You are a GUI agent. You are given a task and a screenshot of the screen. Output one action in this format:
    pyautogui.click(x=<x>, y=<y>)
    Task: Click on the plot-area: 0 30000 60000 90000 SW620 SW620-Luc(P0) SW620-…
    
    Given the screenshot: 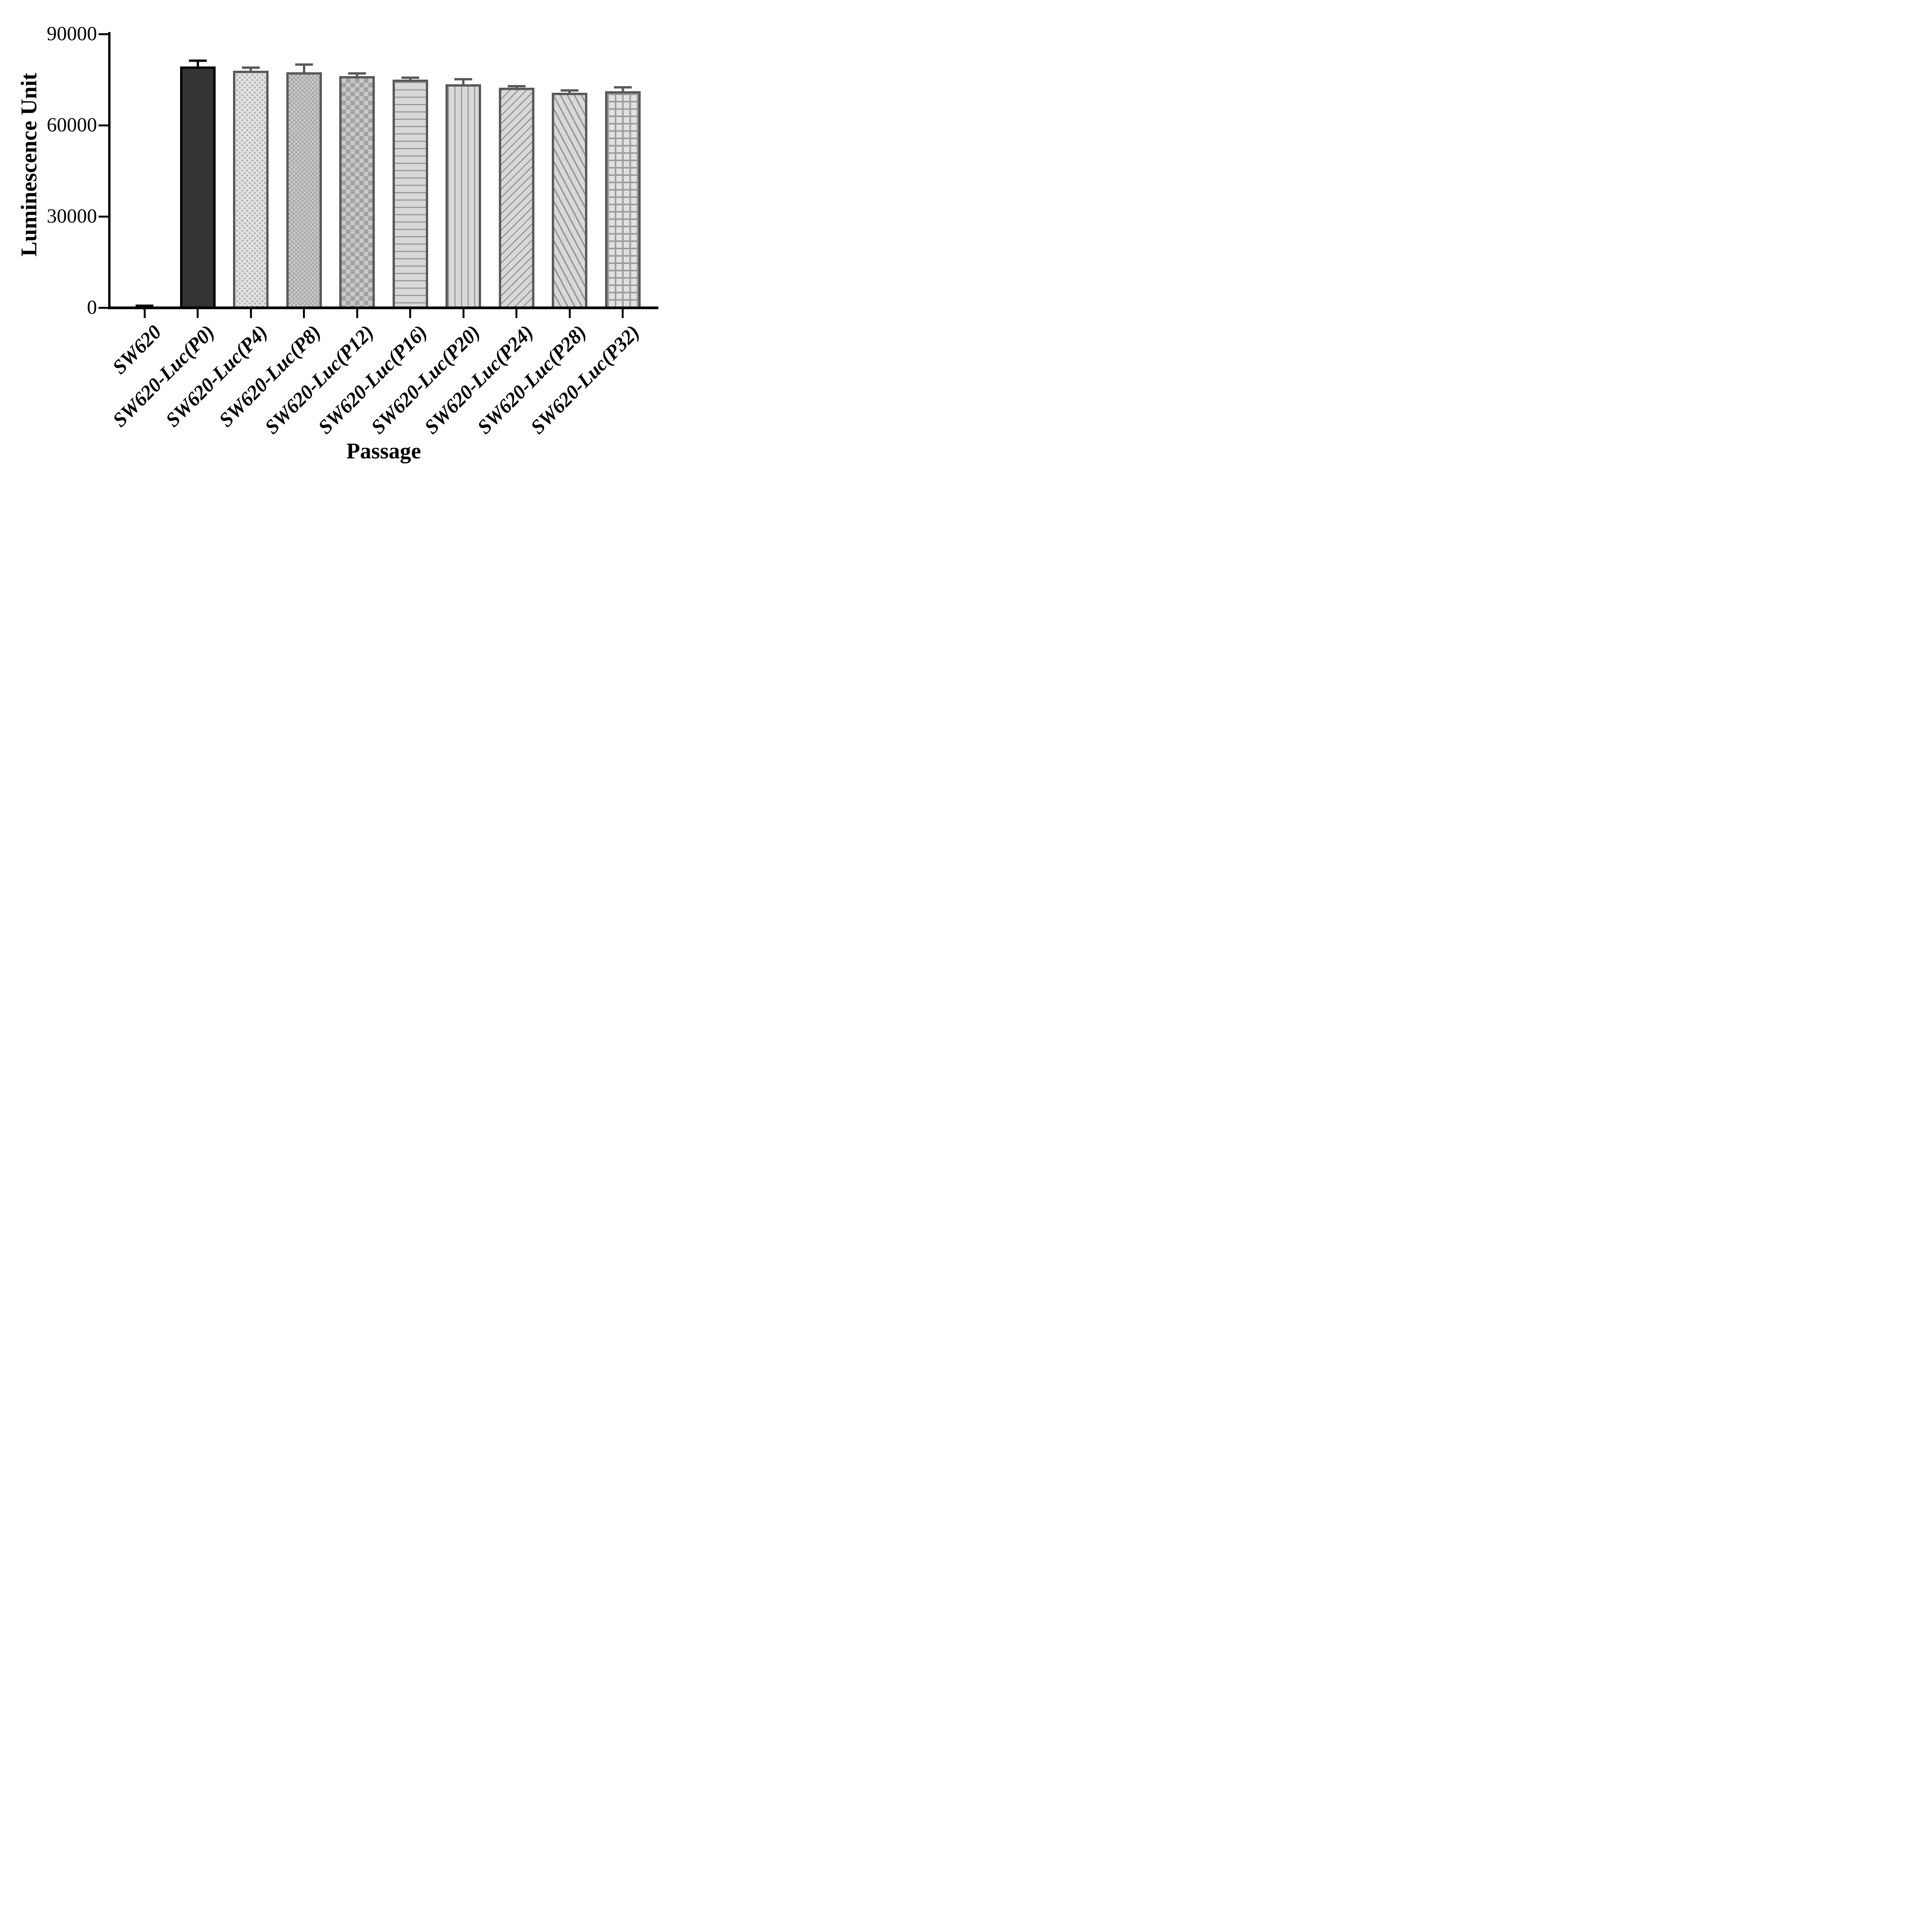 What is the action you would take?
    pyautogui.click(x=344, y=240)
    